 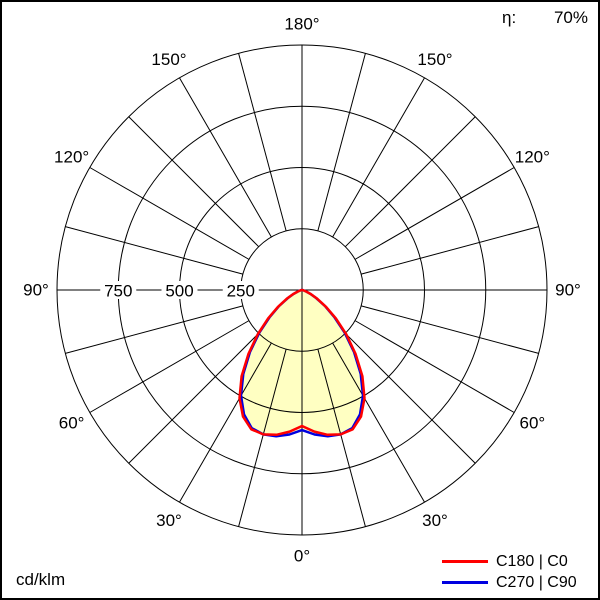 I want to click on legend-item-c0: C180 | C0, so click(x=513, y=561).